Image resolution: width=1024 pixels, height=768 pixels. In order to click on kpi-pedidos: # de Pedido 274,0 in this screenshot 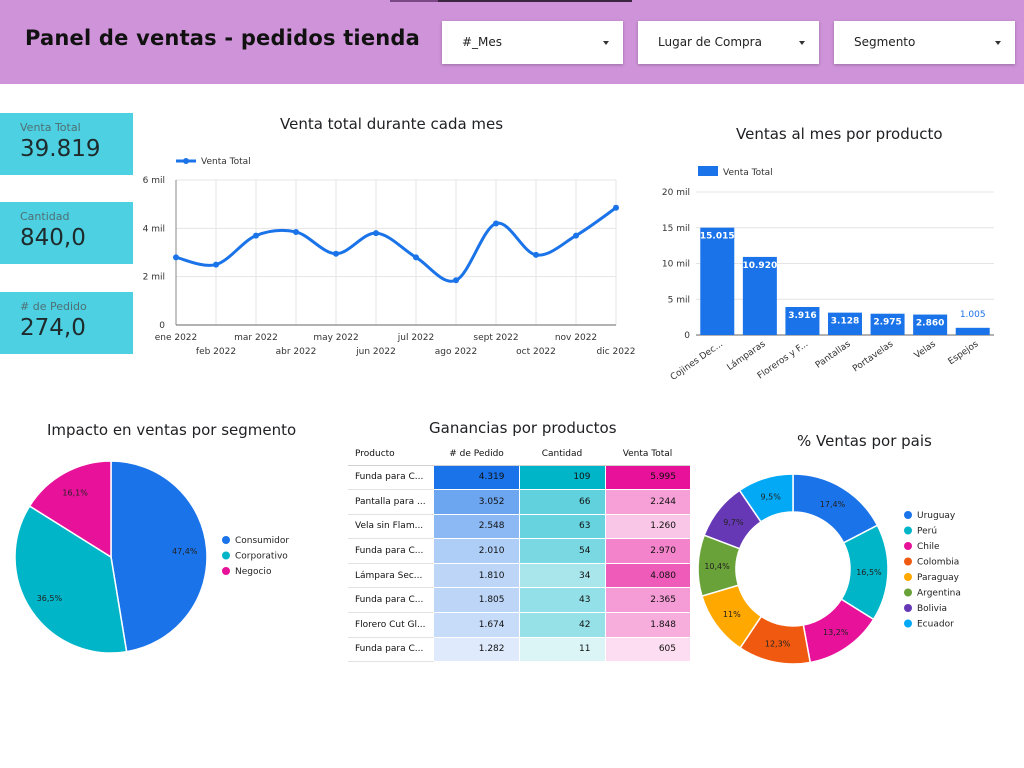, I will do `click(66, 323)`.